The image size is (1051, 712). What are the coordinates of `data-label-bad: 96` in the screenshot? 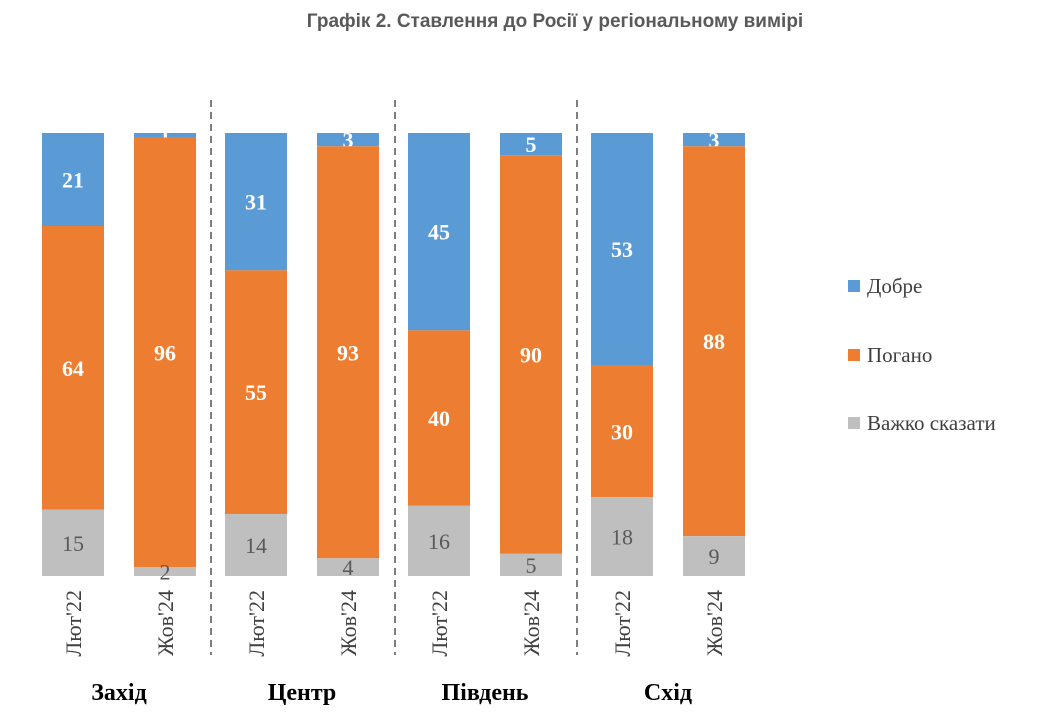 It's located at (165, 352).